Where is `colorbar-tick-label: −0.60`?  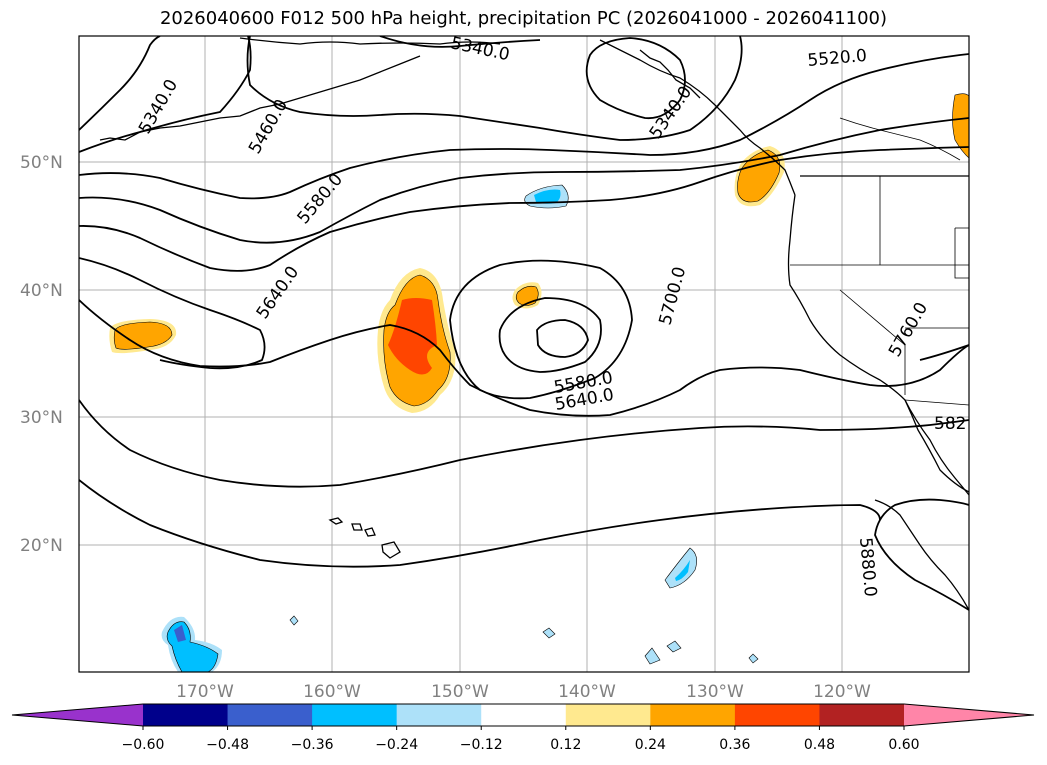
colorbar-tick-label: −0.60 is located at coordinates (143, 745).